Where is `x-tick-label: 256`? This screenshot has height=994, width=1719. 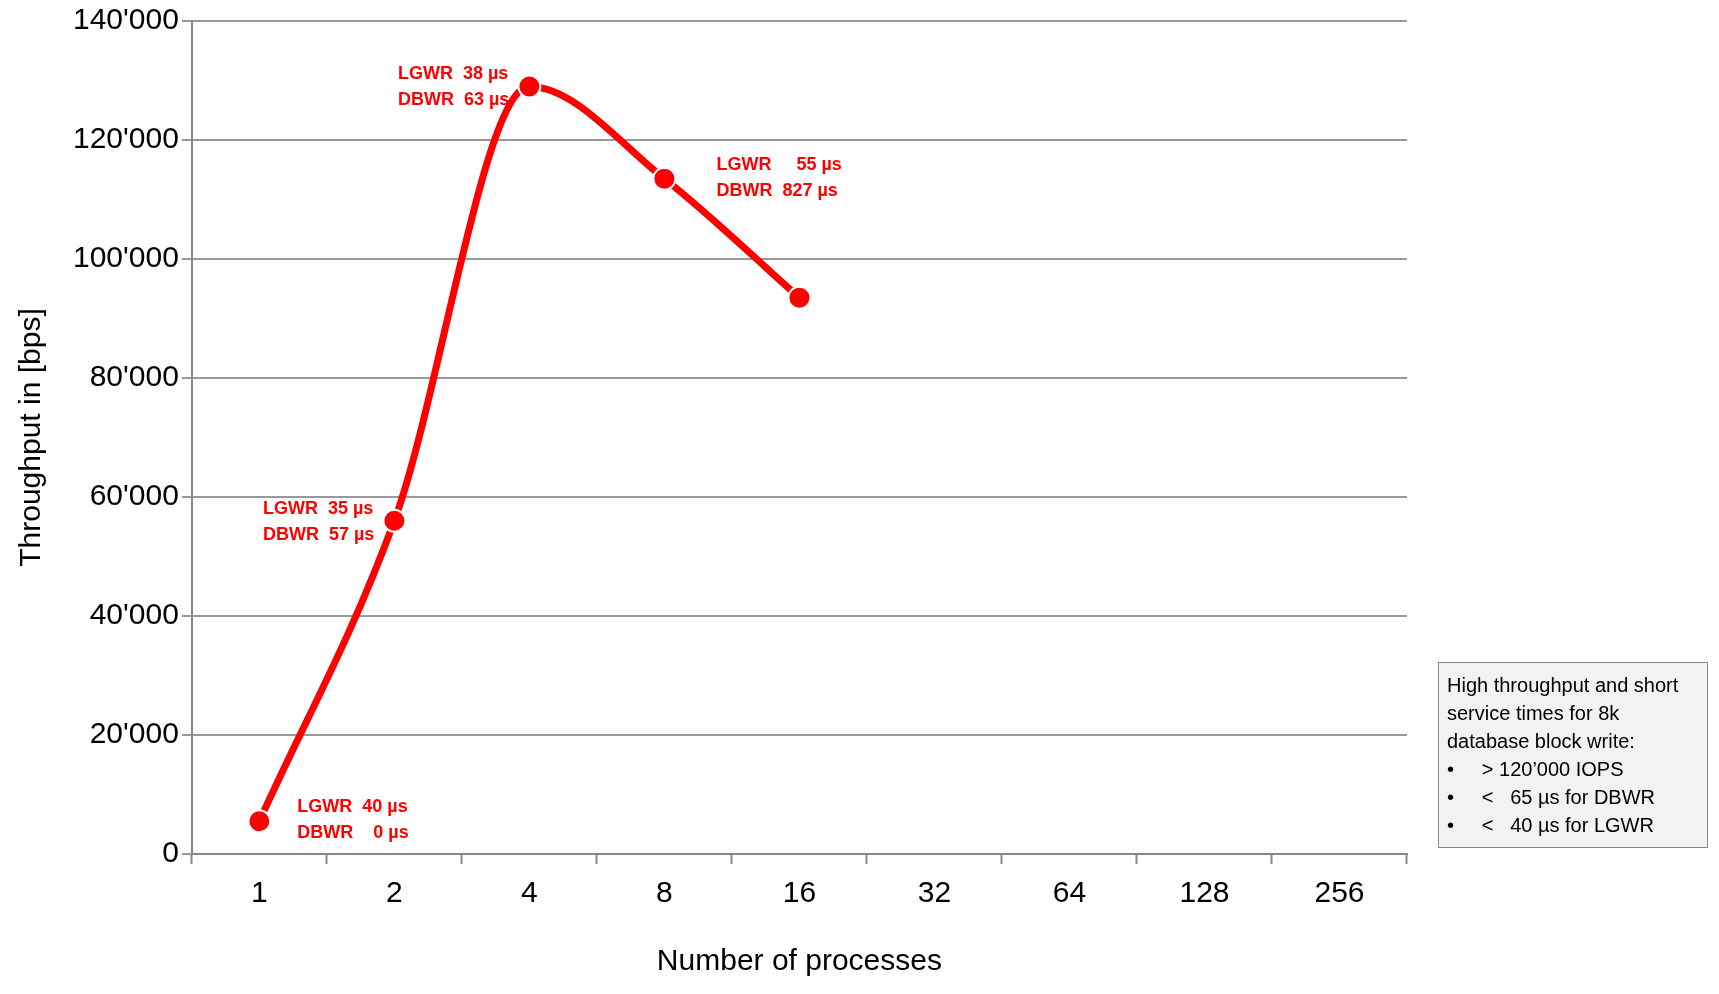
x-tick-label: 256 is located at coordinates (1339, 892).